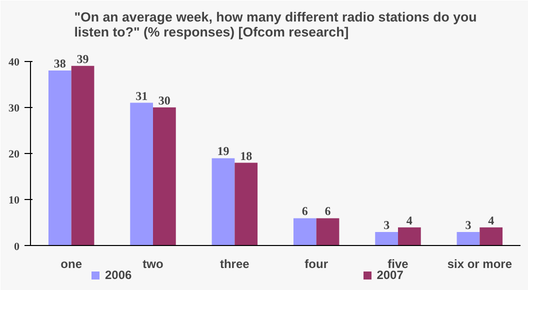  Describe the element at coordinates (223, 151) in the screenshot. I see `data-label: 19` at that location.